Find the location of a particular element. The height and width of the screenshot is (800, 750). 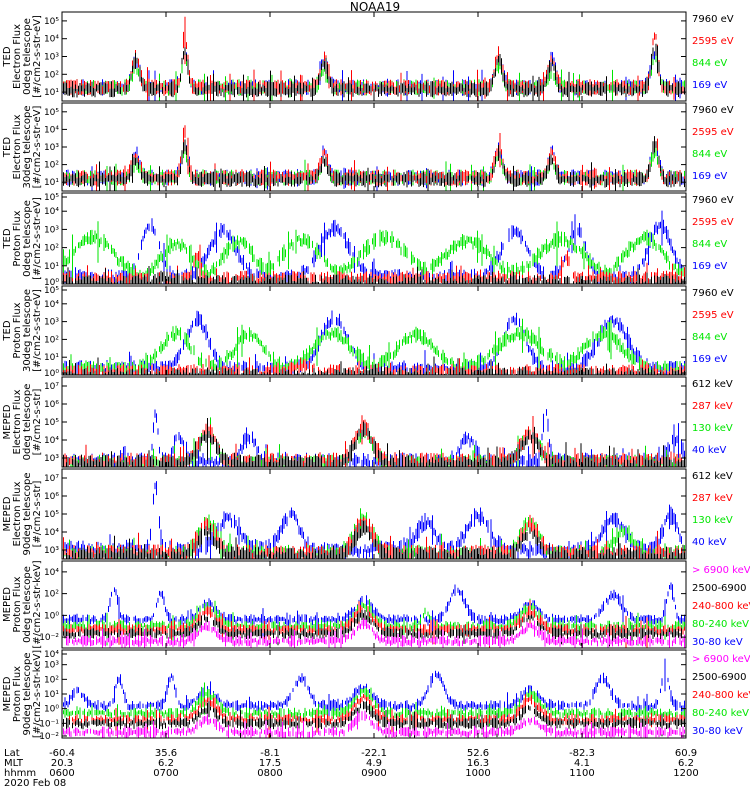

footer-value: 17.5 is located at coordinates (270, 763).